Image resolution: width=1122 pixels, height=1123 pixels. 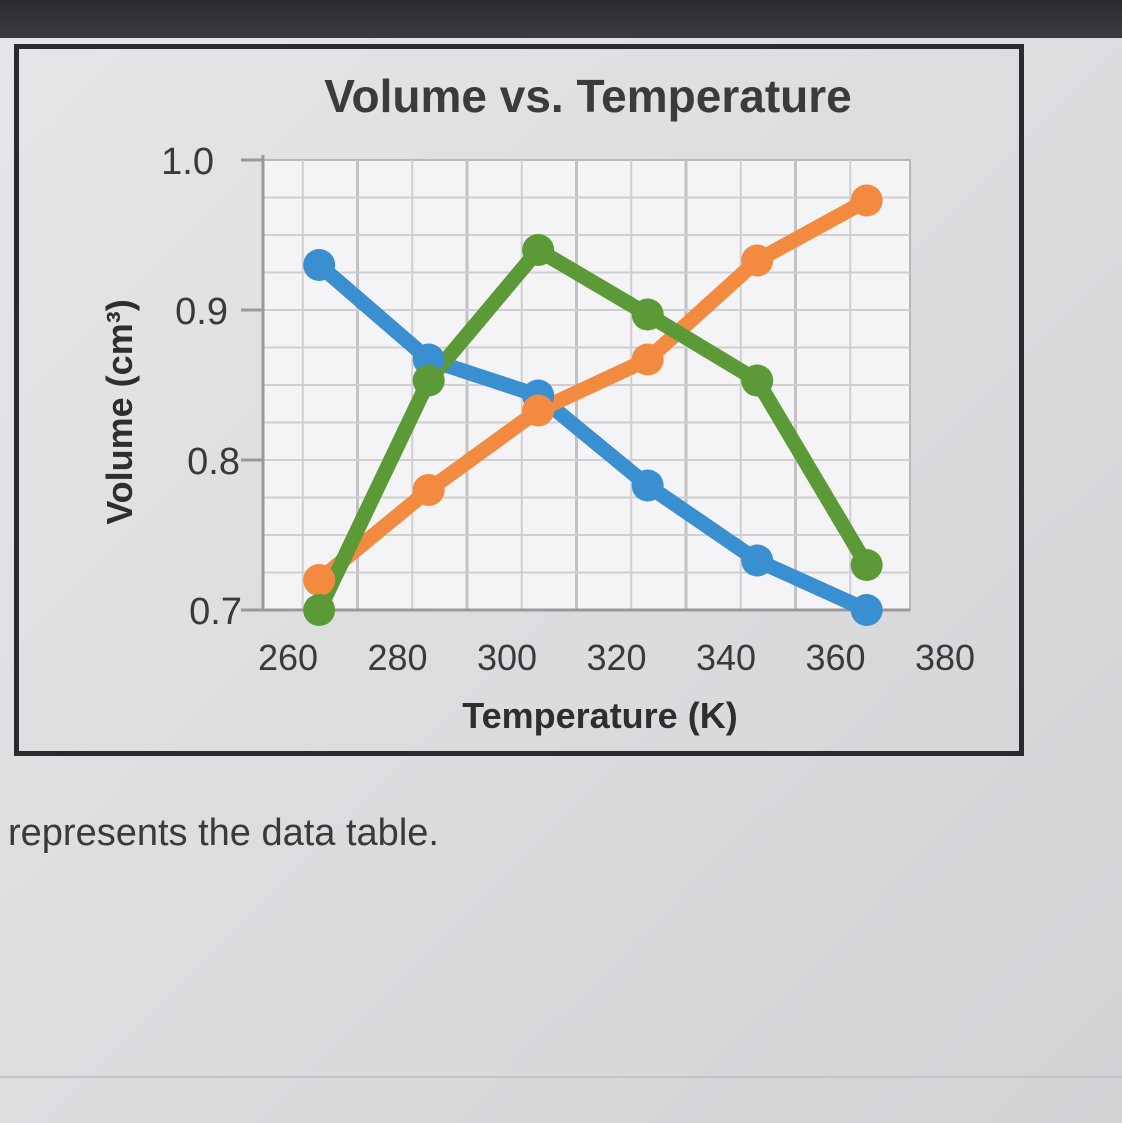 I want to click on y-tick-label: 0.8, so click(x=213, y=462).